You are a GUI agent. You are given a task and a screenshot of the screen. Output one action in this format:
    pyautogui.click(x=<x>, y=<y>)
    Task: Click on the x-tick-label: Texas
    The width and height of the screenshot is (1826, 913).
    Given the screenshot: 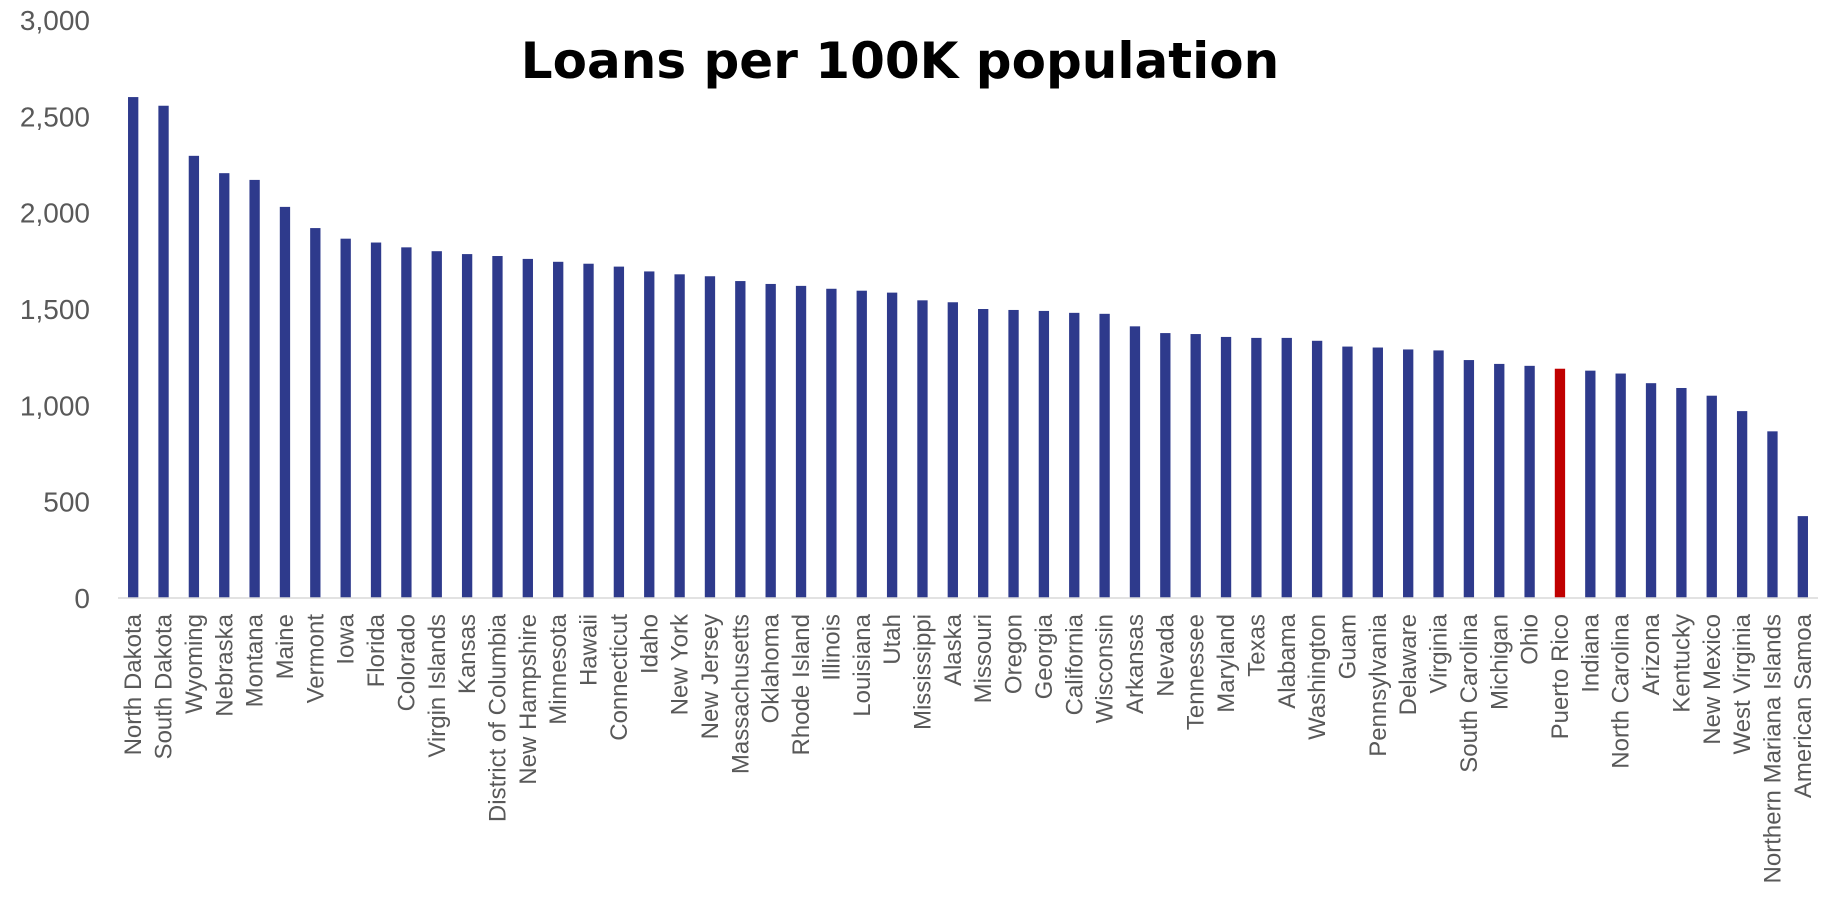 What is the action you would take?
    pyautogui.click(x=1256, y=645)
    